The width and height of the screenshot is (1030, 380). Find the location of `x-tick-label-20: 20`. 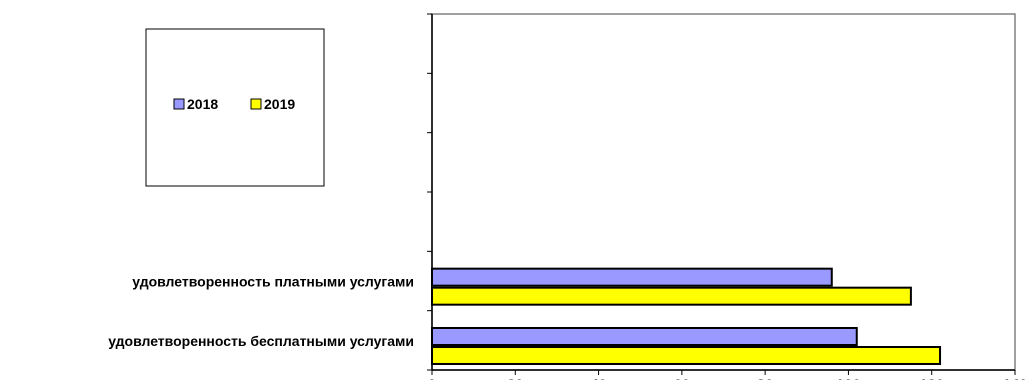

x-tick-label-20: 20 is located at coordinates (515, 378).